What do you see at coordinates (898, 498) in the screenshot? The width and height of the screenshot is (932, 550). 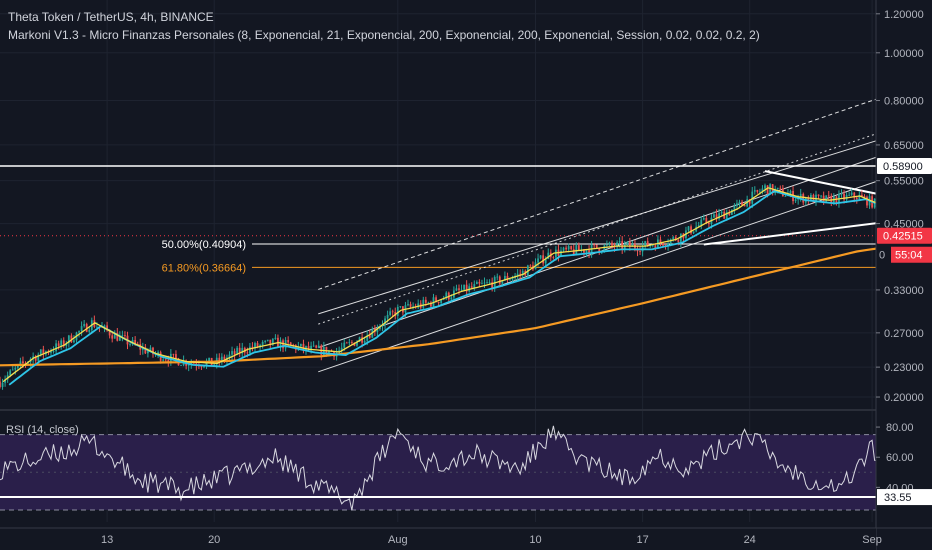 I see `rsi-current-label: 33.55` at bounding box center [898, 498].